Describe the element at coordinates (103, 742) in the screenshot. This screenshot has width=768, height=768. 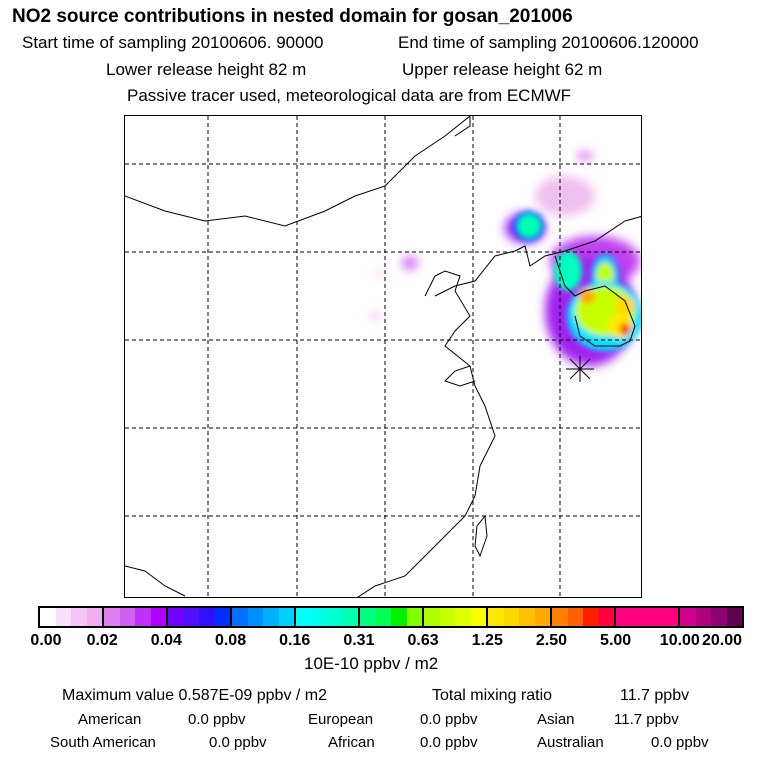
I see `region-south-american-label: South American` at that location.